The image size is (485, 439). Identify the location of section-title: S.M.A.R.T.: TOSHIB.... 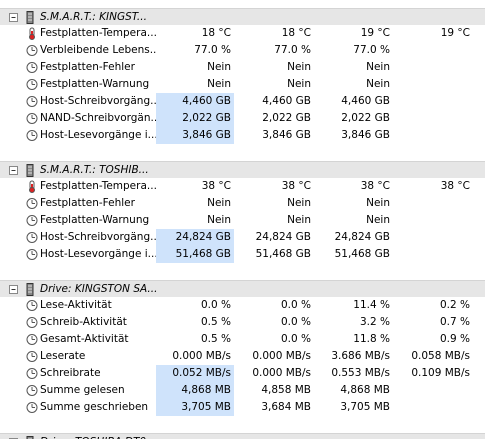
(94, 170).